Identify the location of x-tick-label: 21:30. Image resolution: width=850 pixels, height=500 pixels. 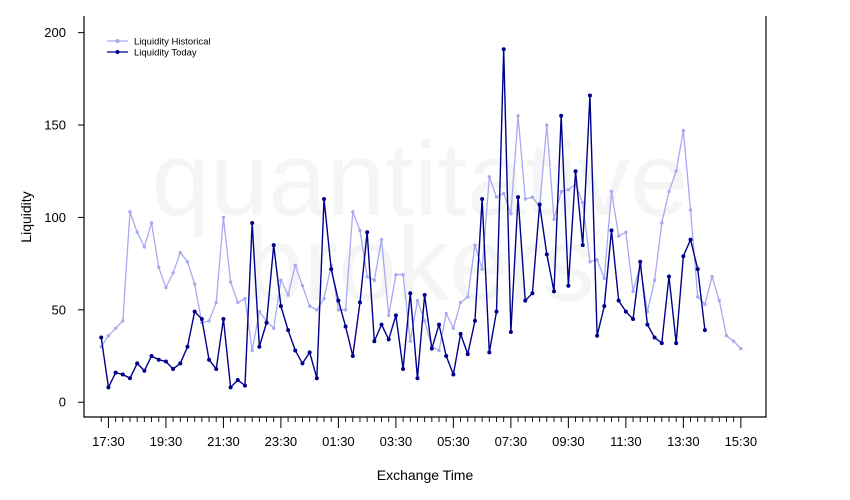
(223, 441).